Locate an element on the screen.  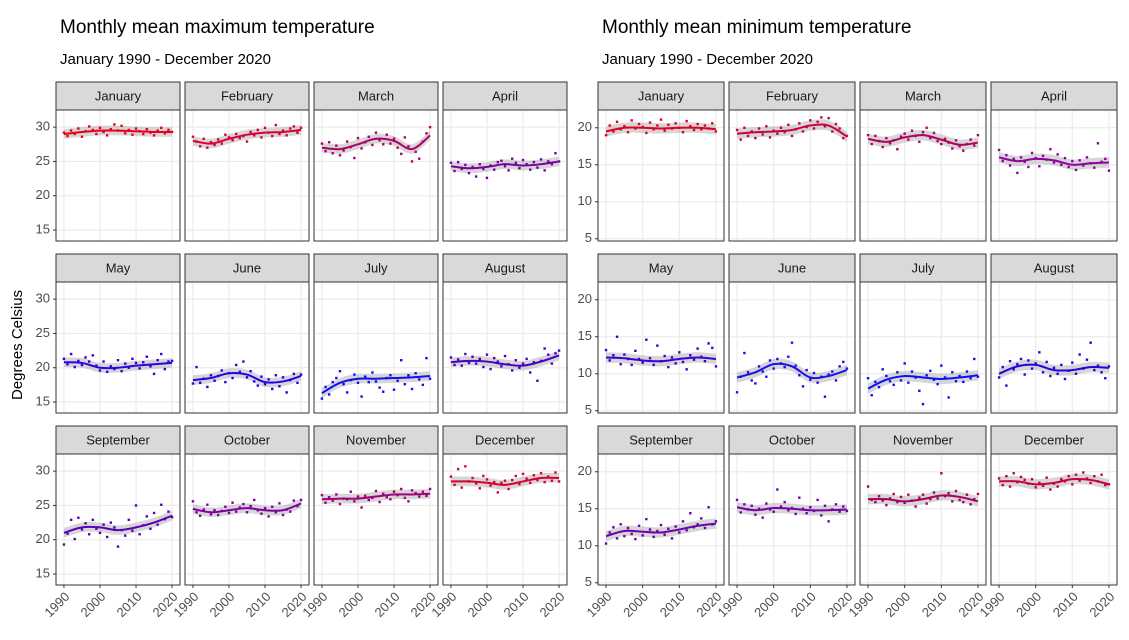
strip-label: December is located at coordinates (1054, 439).